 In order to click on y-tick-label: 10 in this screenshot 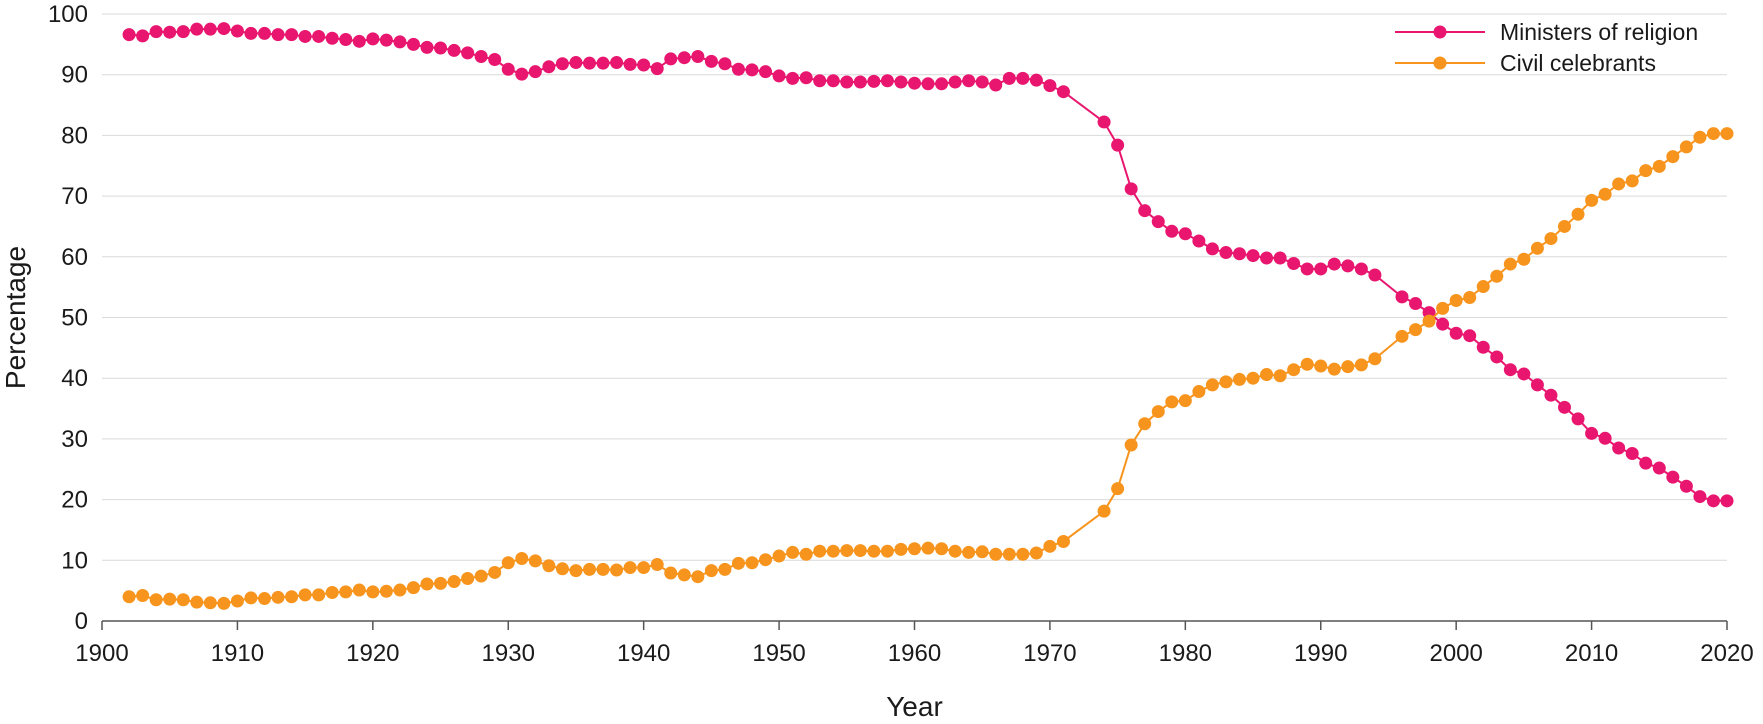, I will do `click(74, 560)`.